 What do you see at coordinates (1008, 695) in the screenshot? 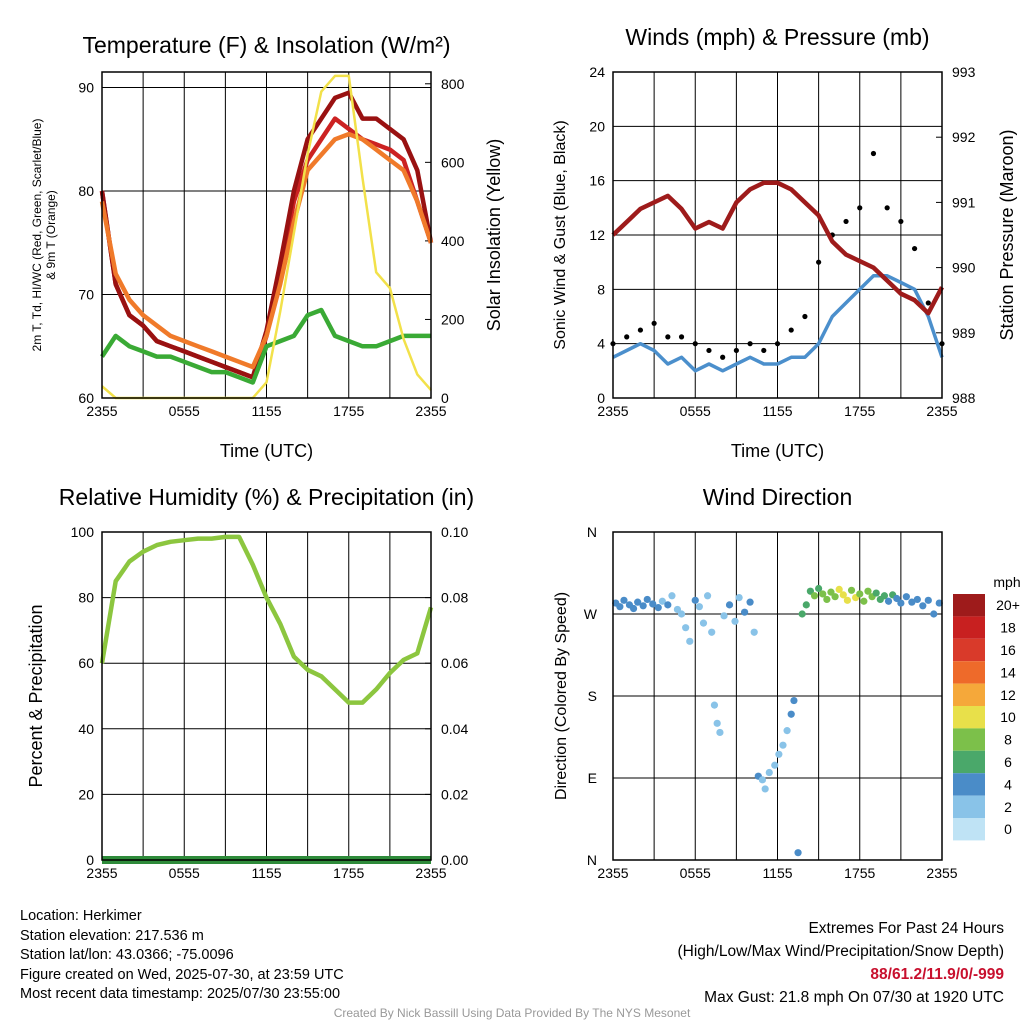
I see `colorbar-label: 12` at bounding box center [1008, 695].